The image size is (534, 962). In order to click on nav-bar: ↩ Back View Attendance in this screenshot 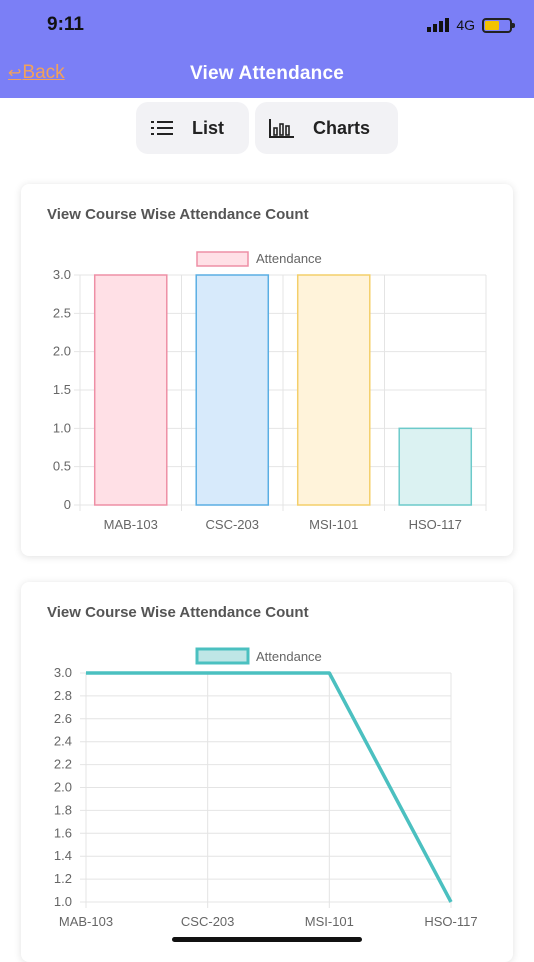, I will do `click(267, 74)`.